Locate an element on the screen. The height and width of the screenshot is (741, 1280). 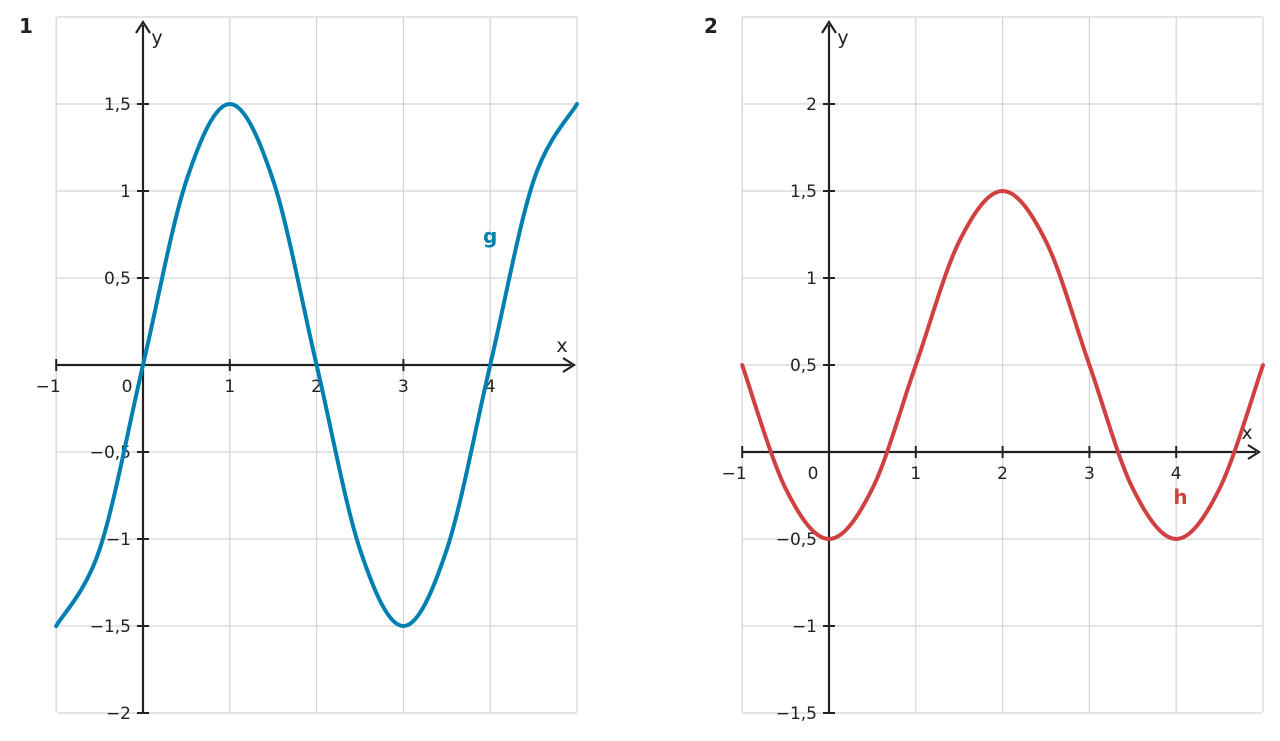
y-tick-label: −2 is located at coordinates (118, 714).